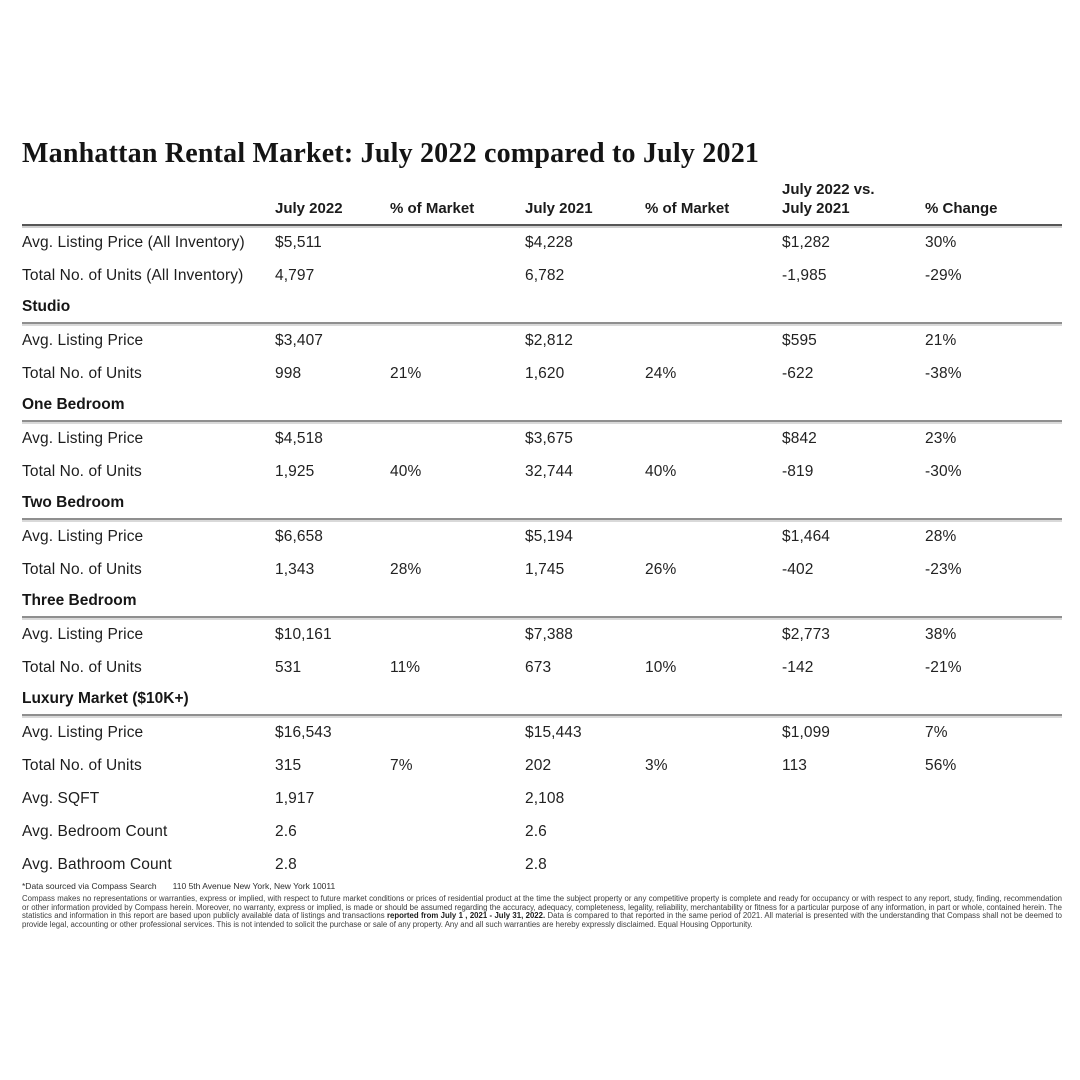 The image size is (1080, 1080). I want to click on table-cell: $5,194, so click(549, 536).